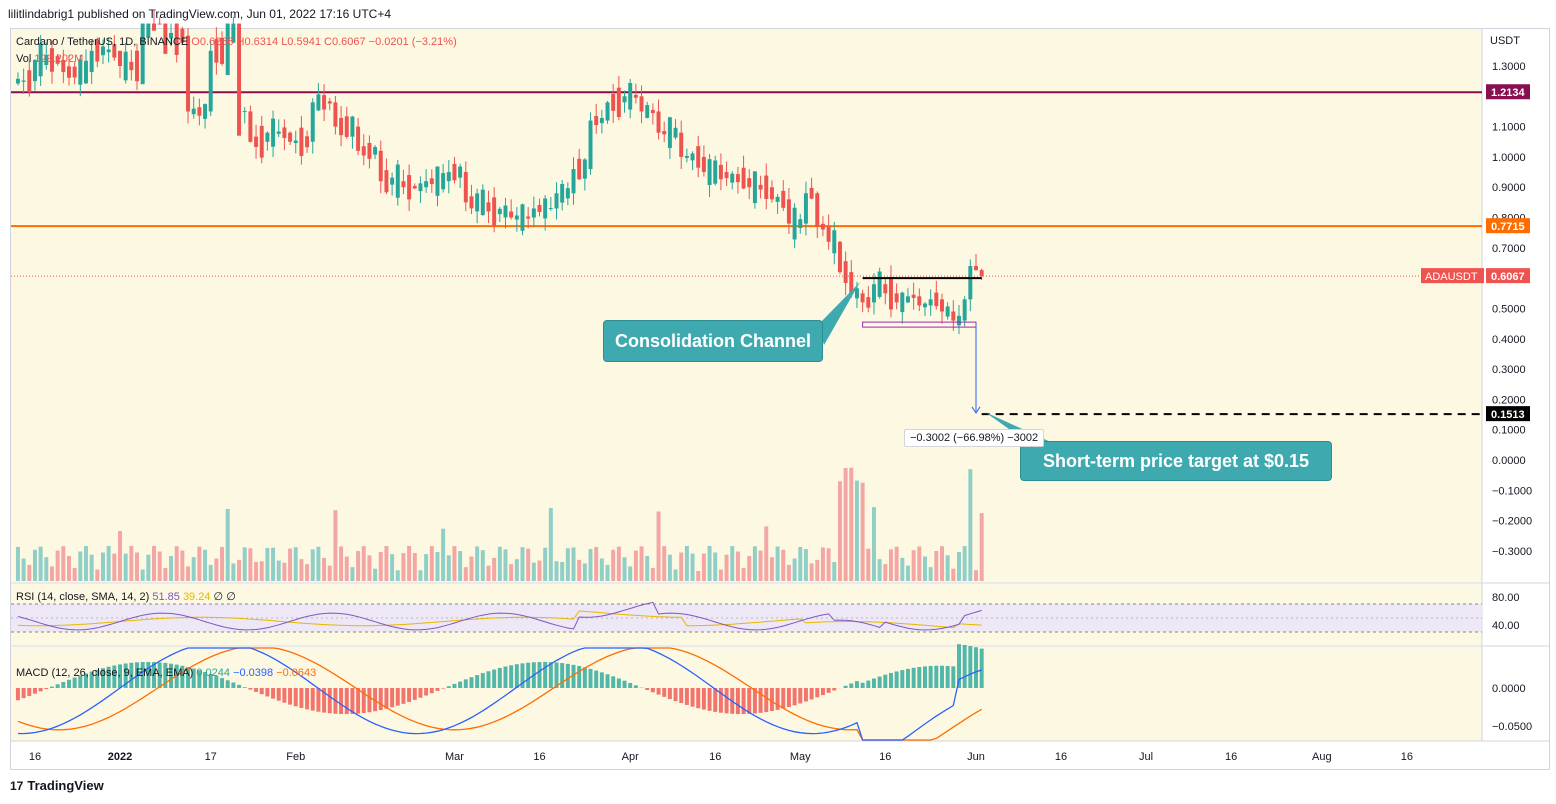 Image resolution: width=1556 pixels, height=804 pixels. What do you see at coordinates (713, 341) in the screenshot?
I see `consolidation-callout: Consolidation Channel` at bounding box center [713, 341].